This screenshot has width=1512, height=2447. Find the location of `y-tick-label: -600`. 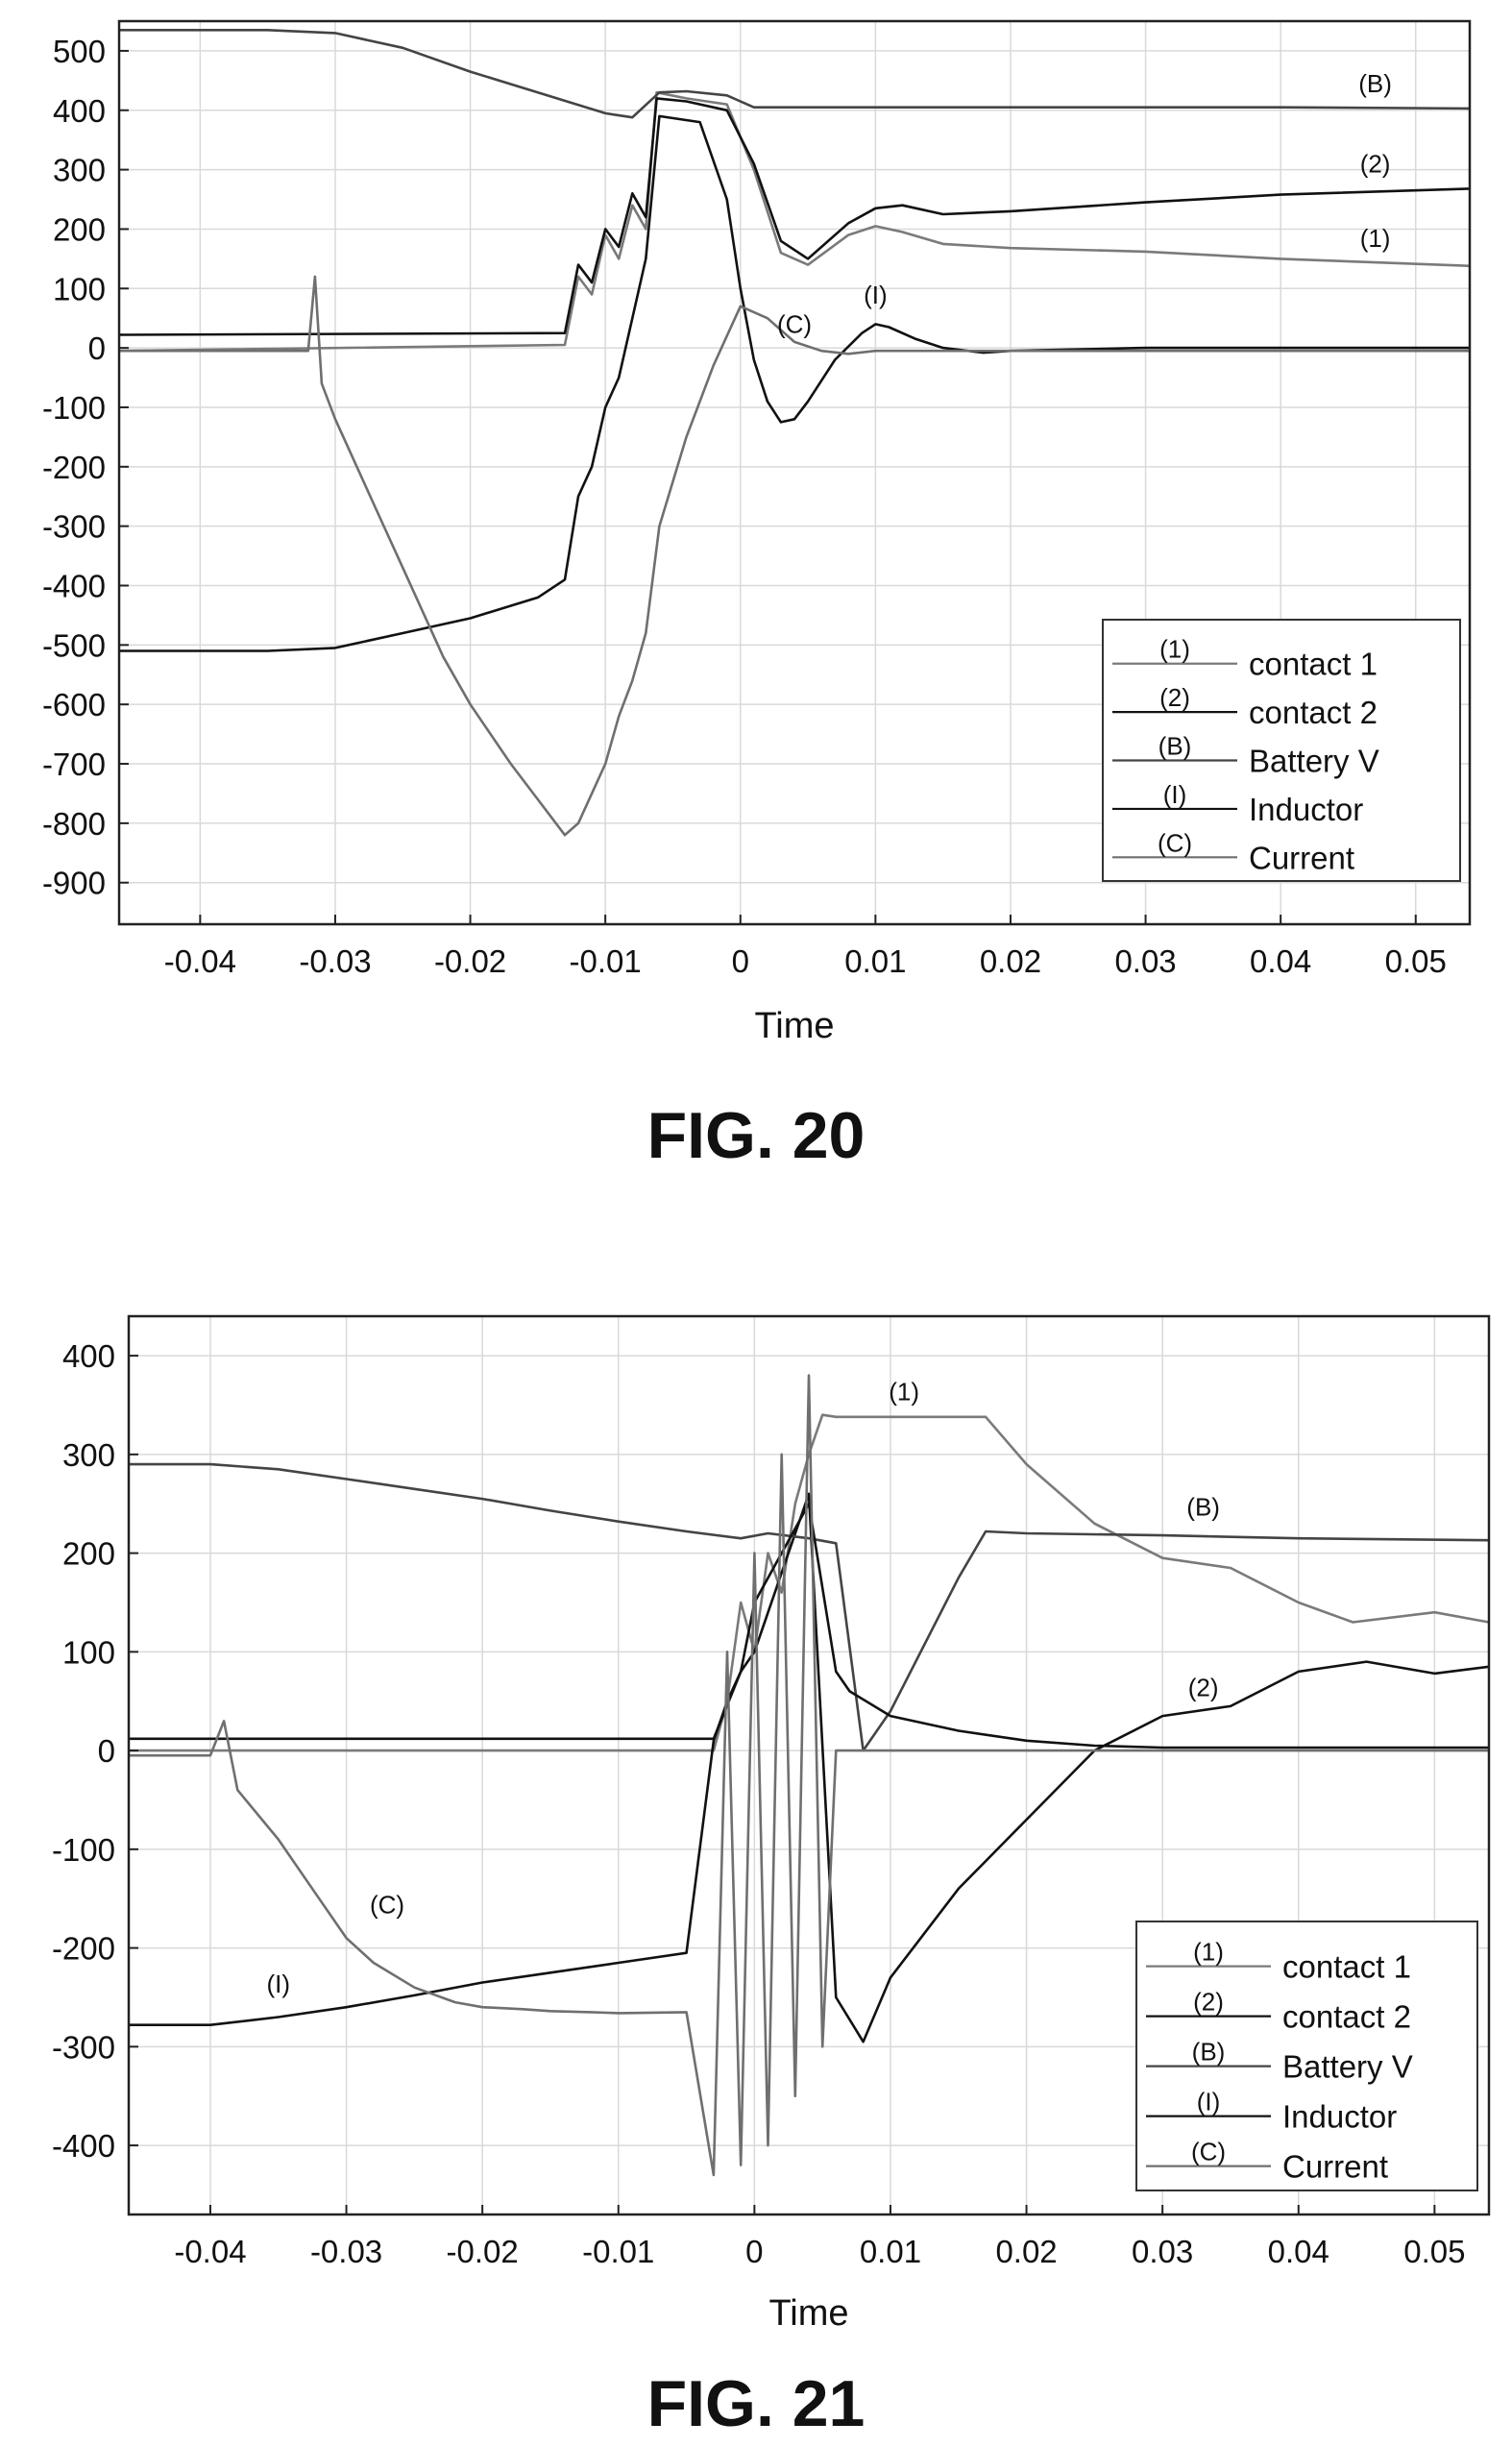

y-tick-label: -600 is located at coordinates (74, 704).